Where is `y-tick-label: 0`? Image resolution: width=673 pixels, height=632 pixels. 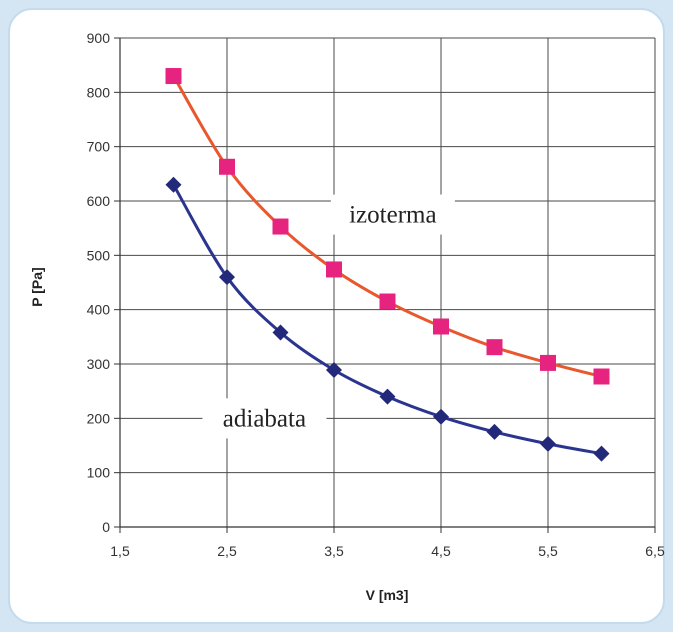
y-tick-label: 0 is located at coordinates (106, 527).